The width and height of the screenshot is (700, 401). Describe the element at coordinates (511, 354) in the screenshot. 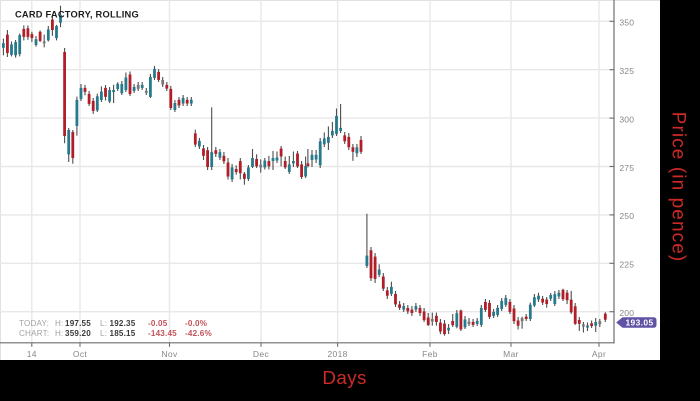

I see `svg-text: Mar` at that location.